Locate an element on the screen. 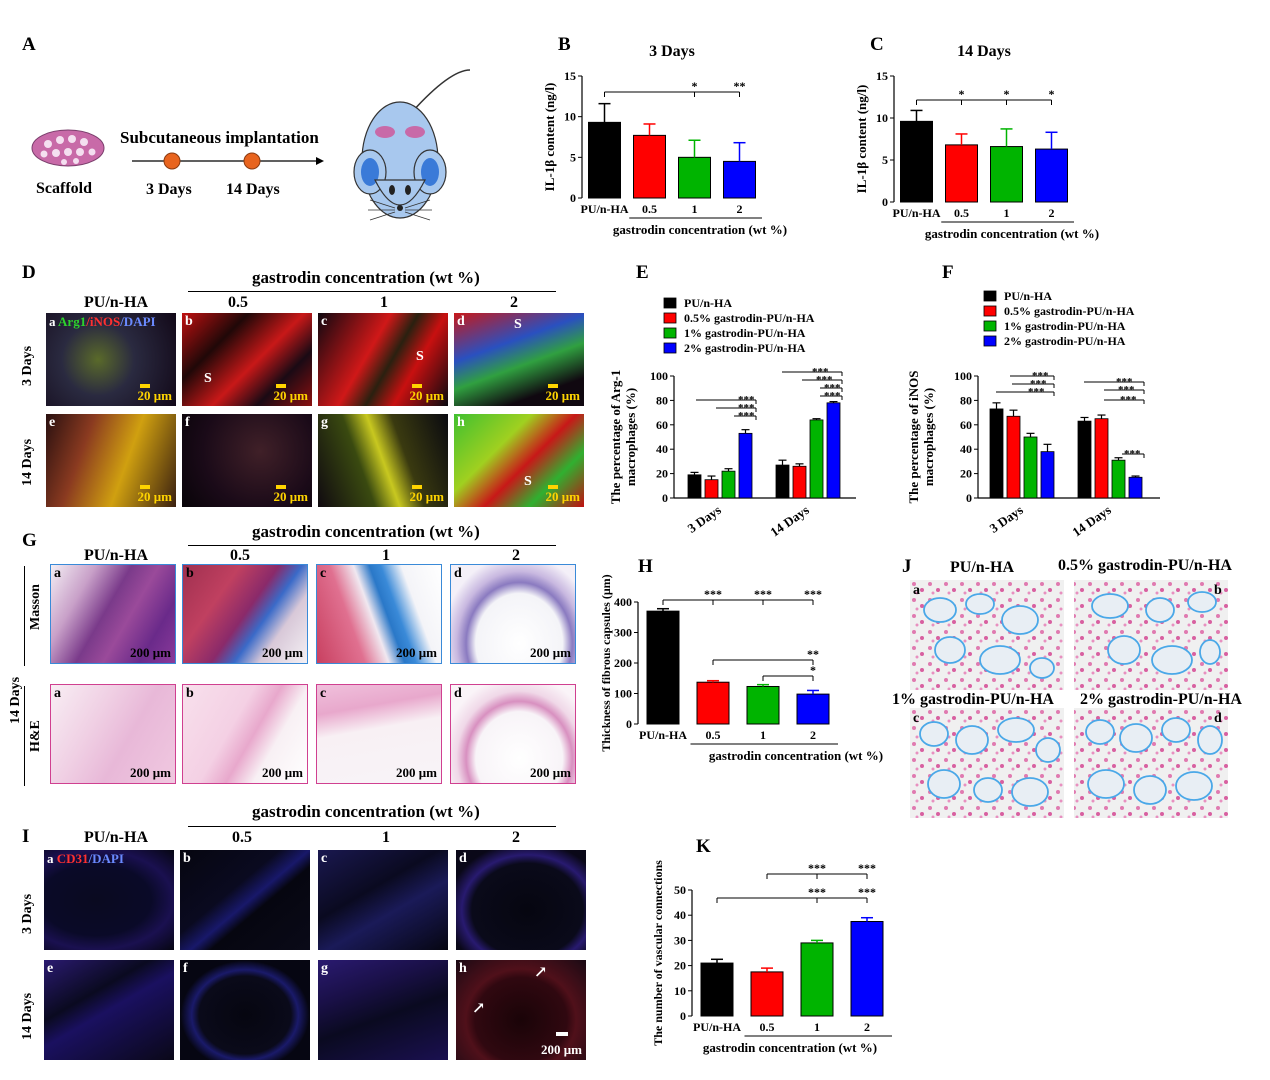 Image resolution: width=1270 pixels, height=1080 pixels. g-row-he: H&E is located at coordinates (35, 736).